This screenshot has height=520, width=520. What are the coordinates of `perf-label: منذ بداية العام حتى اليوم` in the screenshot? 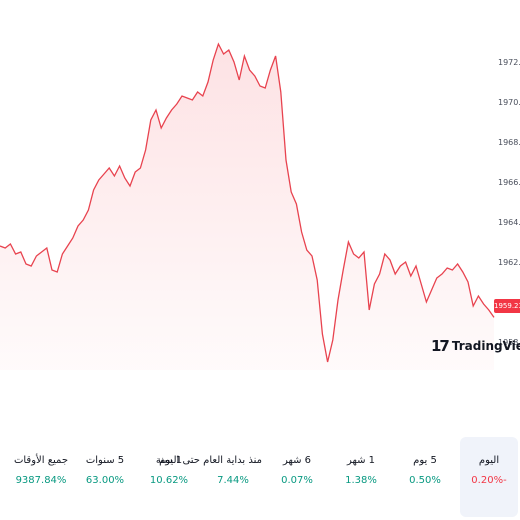 It's located at (210, 460).